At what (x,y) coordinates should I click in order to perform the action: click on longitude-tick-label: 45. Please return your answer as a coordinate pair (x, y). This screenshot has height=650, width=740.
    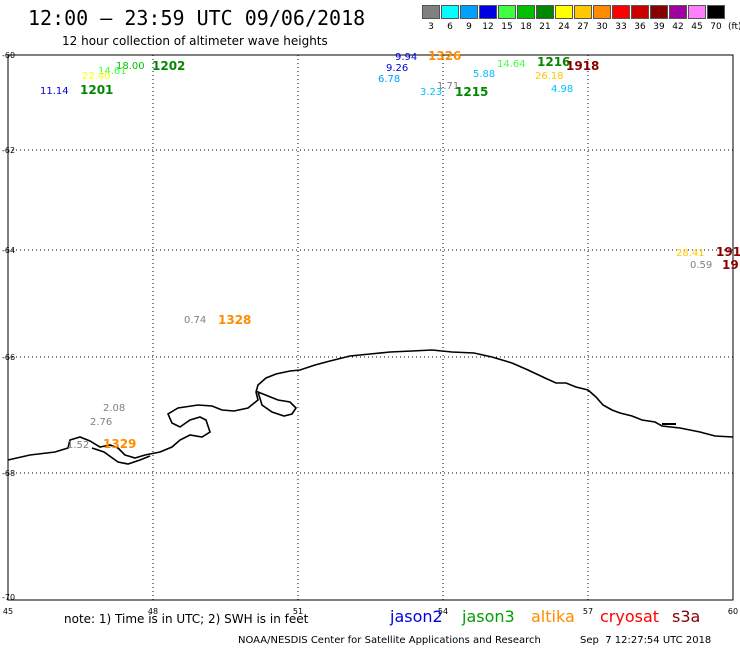
    Looking at the image, I should click on (8, 611).